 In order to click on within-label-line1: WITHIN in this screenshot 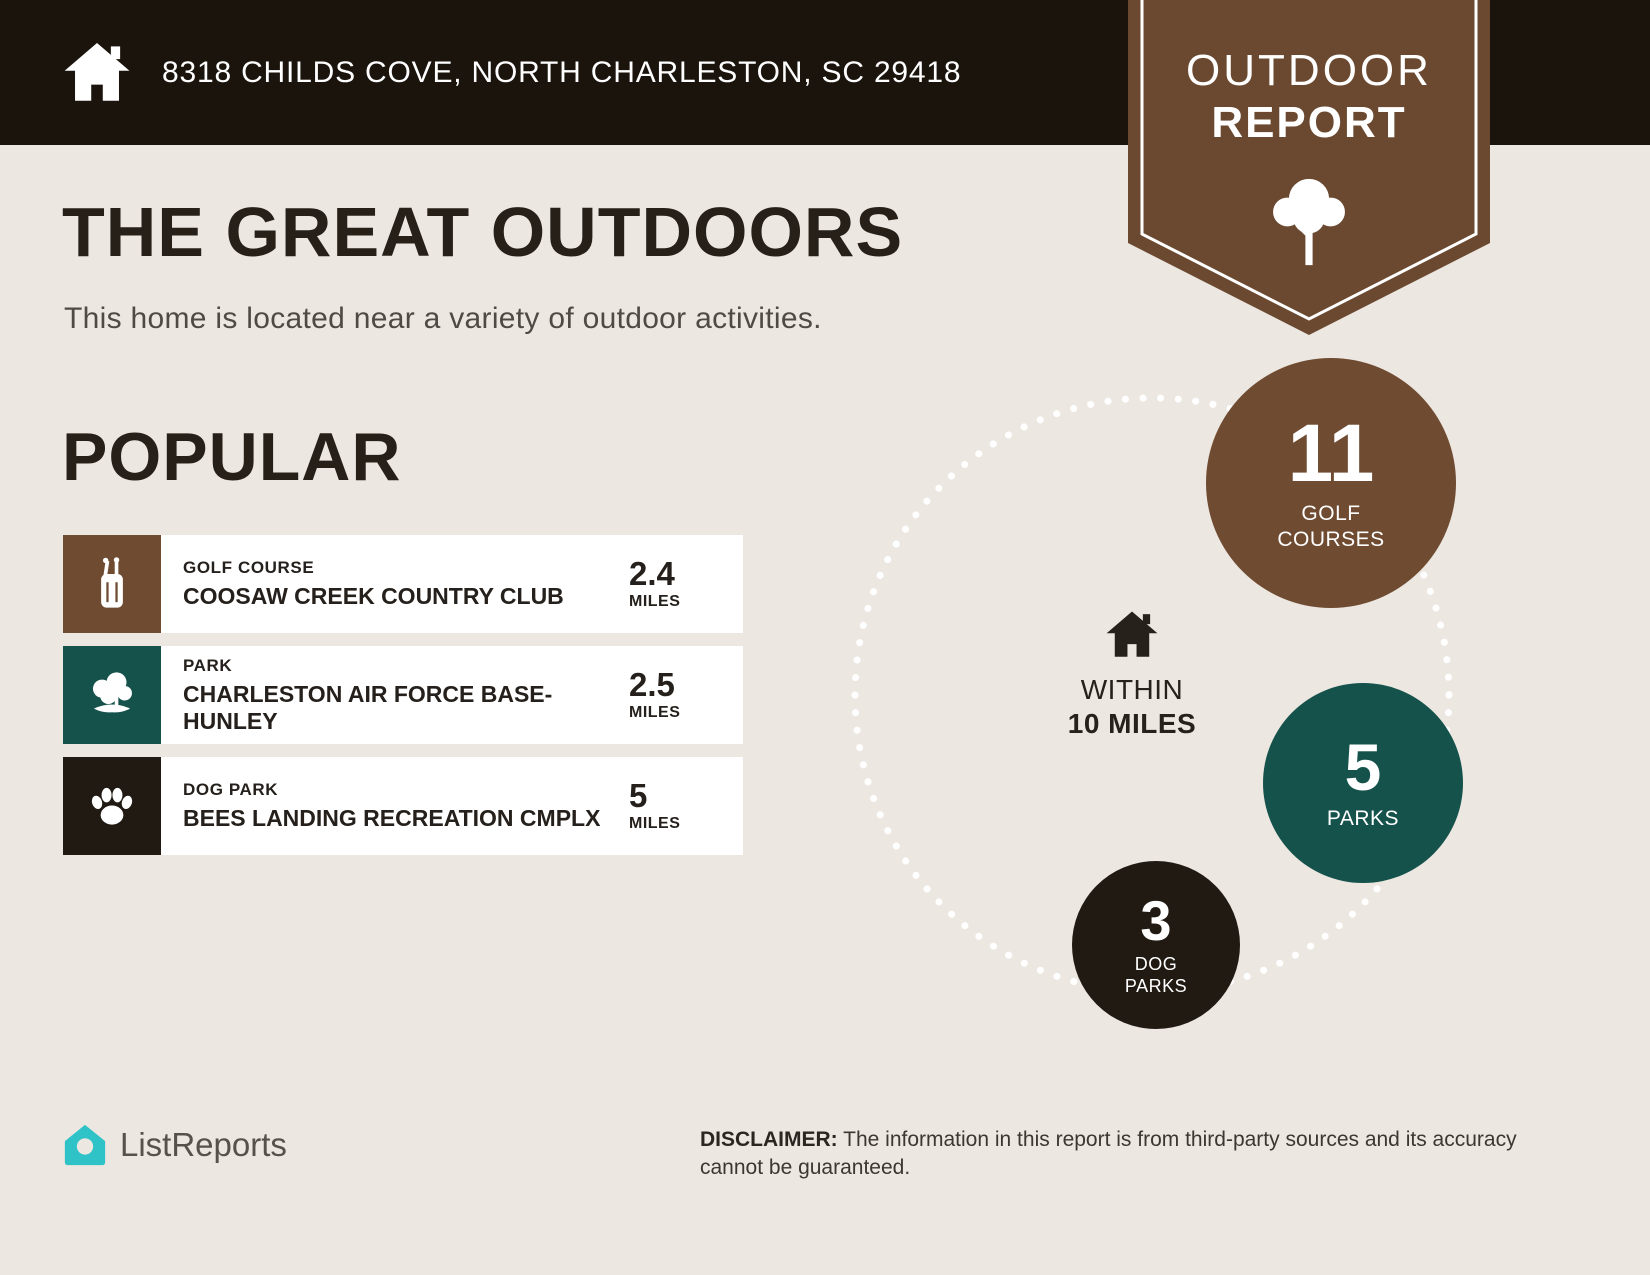, I will do `click(1132, 689)`.